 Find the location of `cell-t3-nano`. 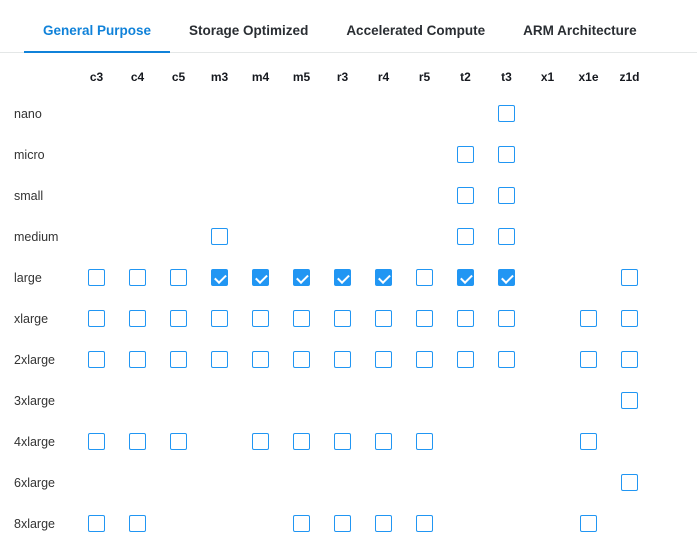

cell-t3-nano is located at coordinates (506, 113).